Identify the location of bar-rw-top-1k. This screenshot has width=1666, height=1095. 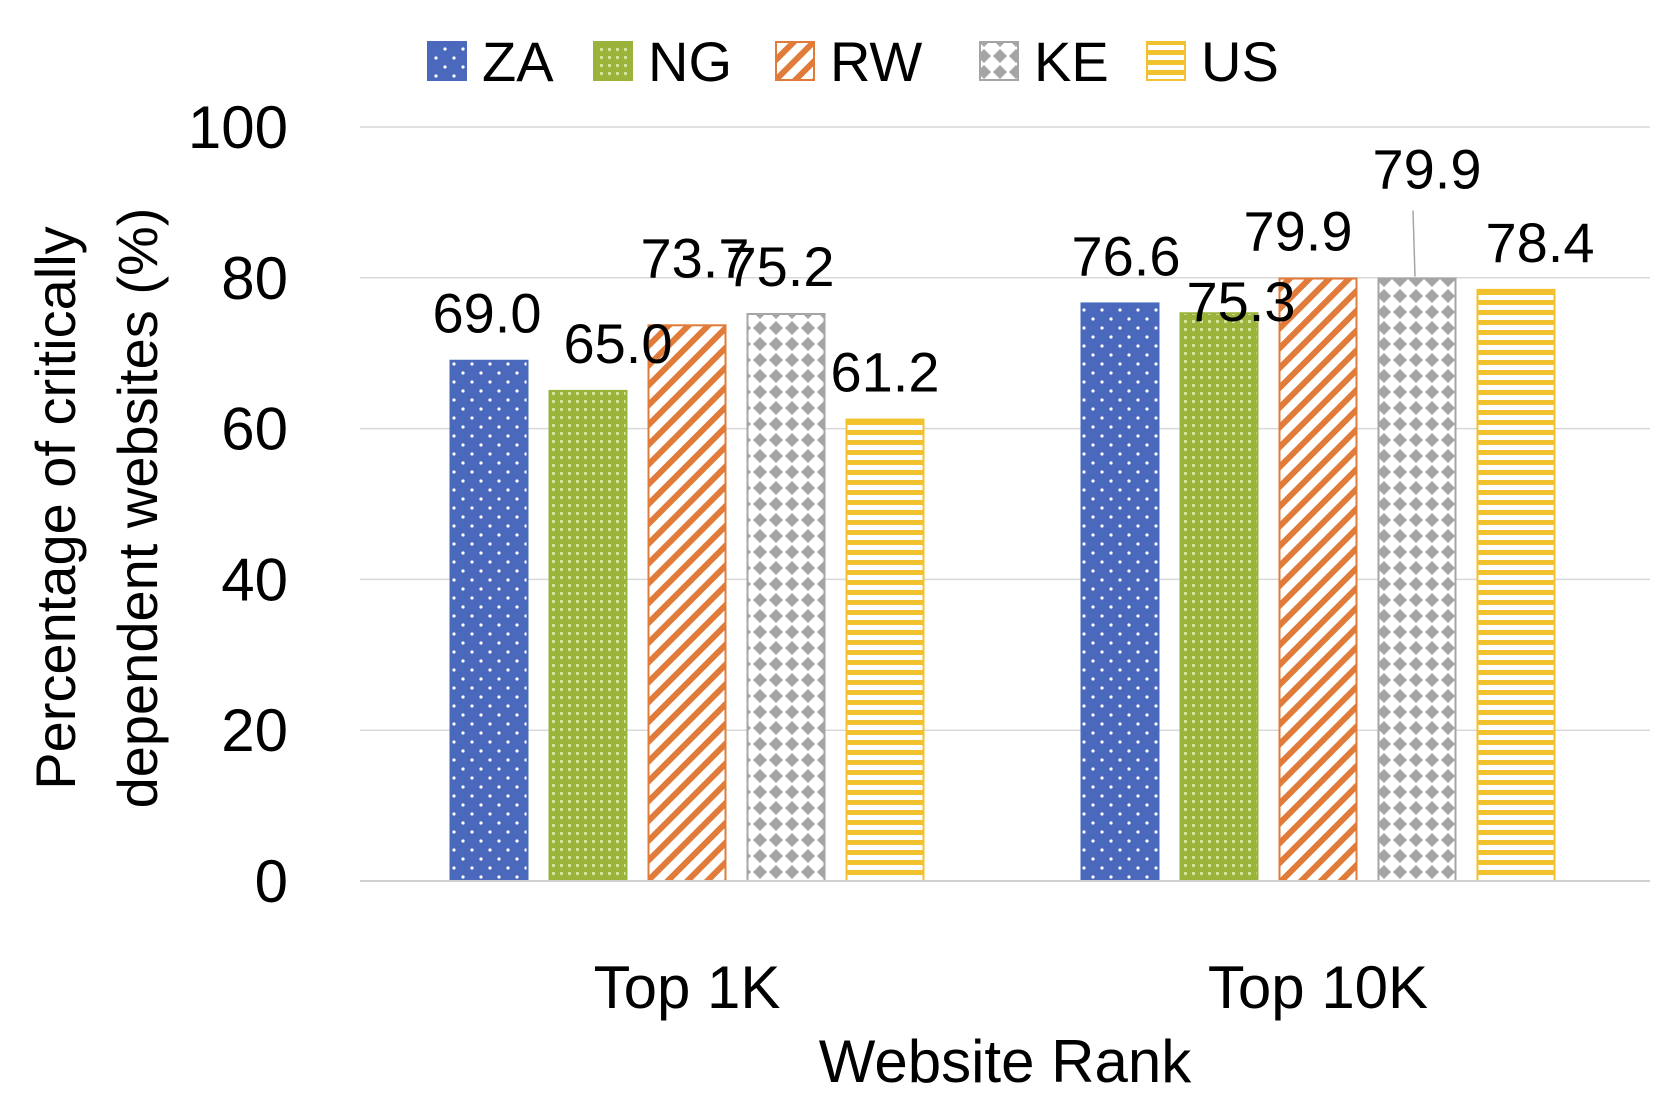
(687, 603).